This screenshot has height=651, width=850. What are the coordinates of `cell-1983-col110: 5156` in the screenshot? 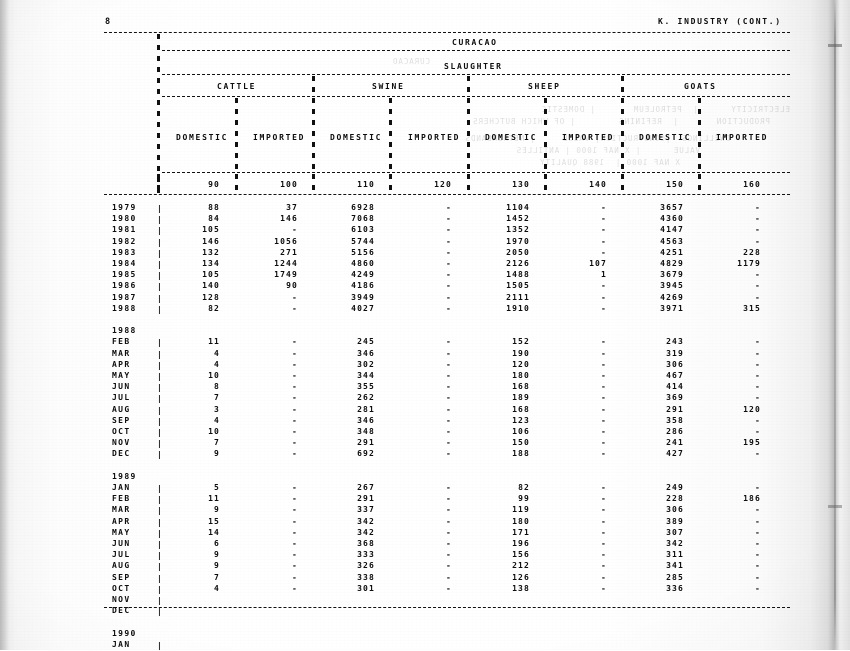 It's located at (363, 252).